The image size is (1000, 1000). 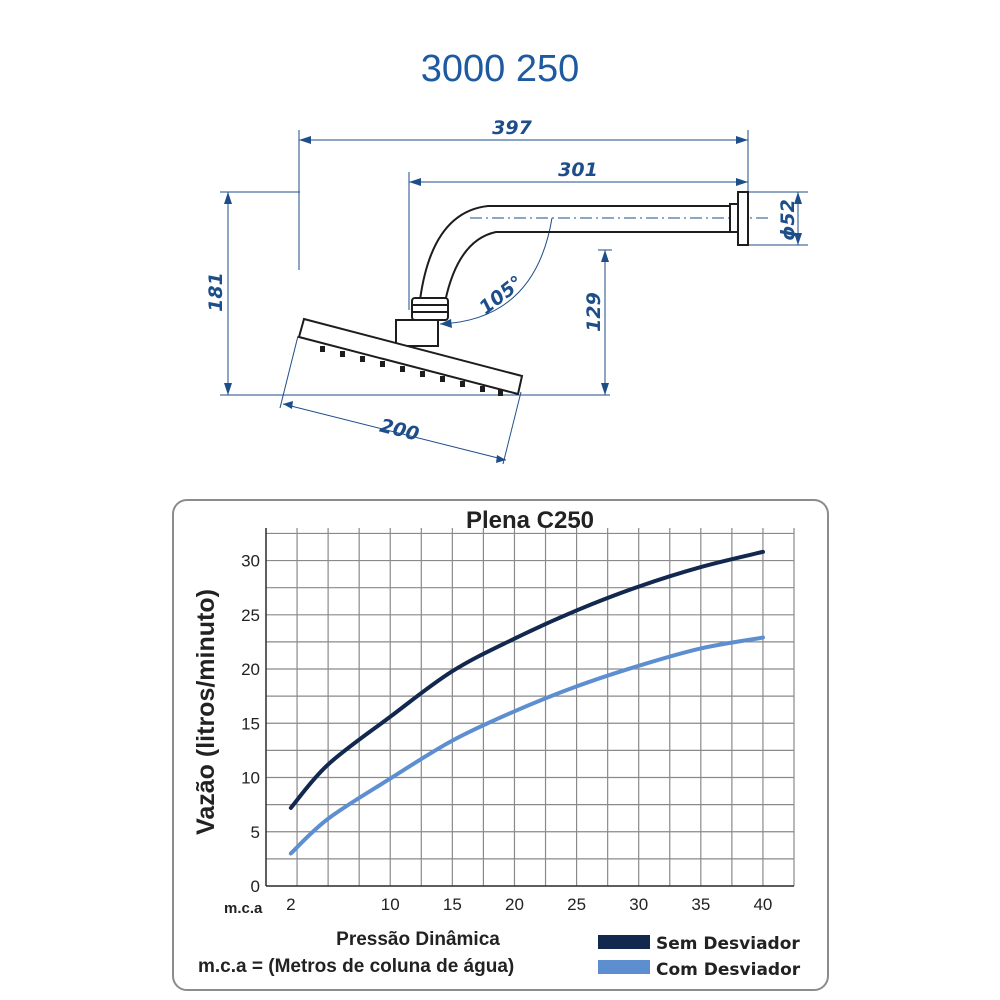 I want to click on x-tick-label: 15, so click(x=452, y=904).